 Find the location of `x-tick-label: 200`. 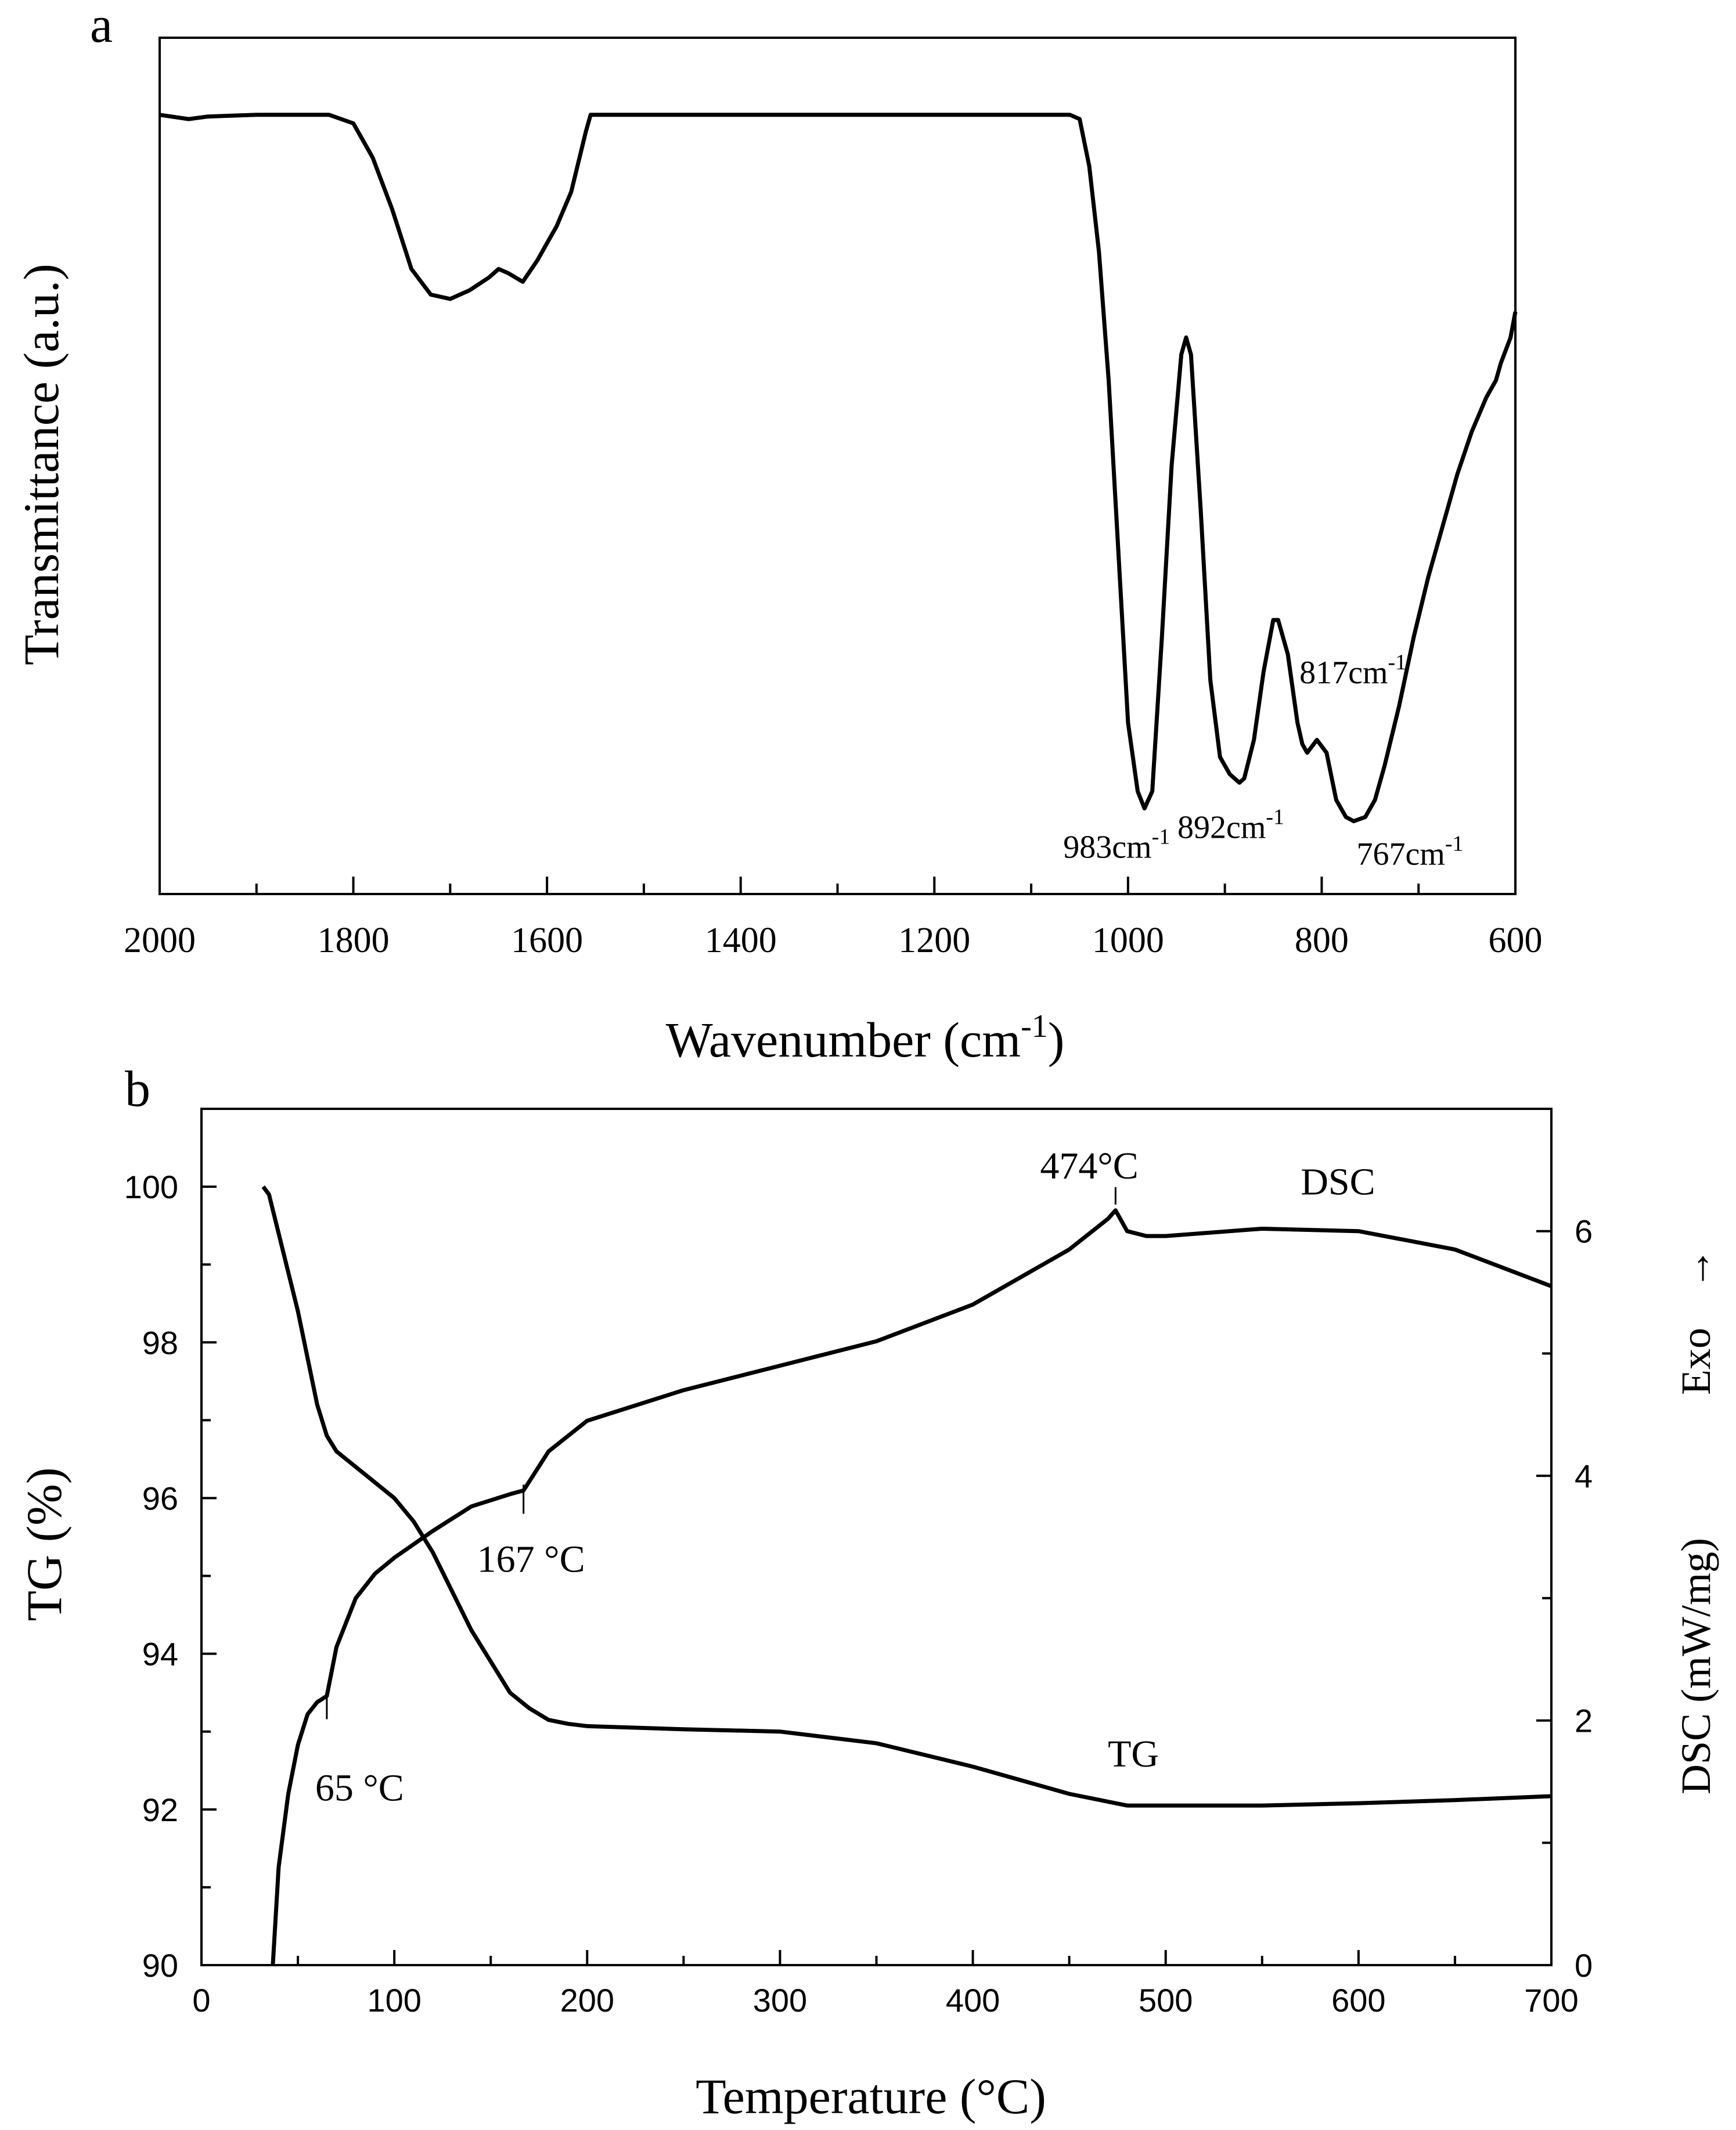

x-tick-label: 200 is located at coordinates (587, 2000).